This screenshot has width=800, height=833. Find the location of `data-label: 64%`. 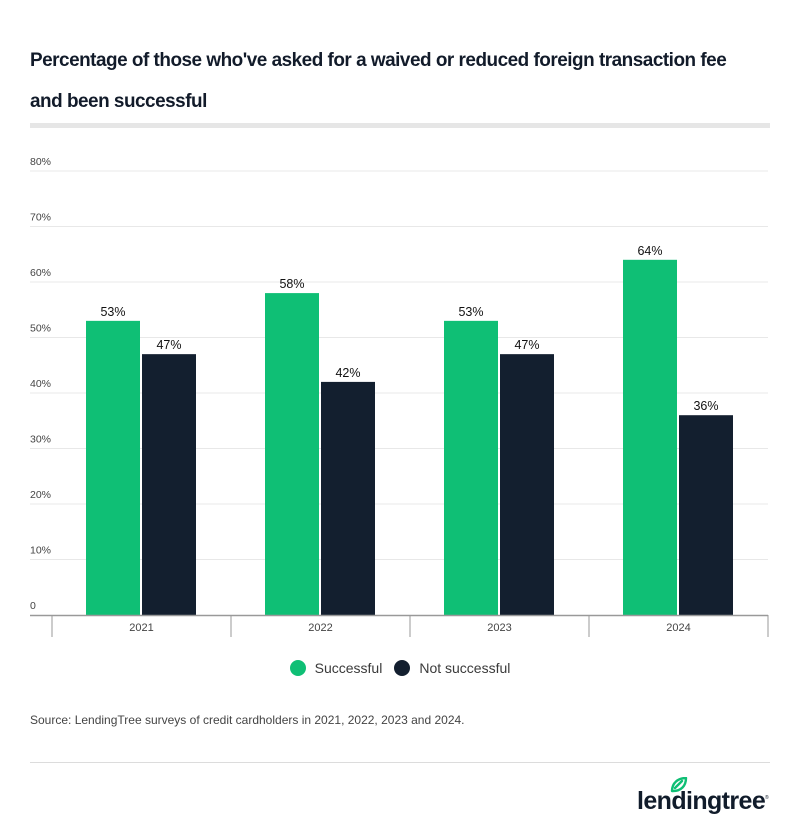

data-label: 64% is located at coordinates (649, 251).